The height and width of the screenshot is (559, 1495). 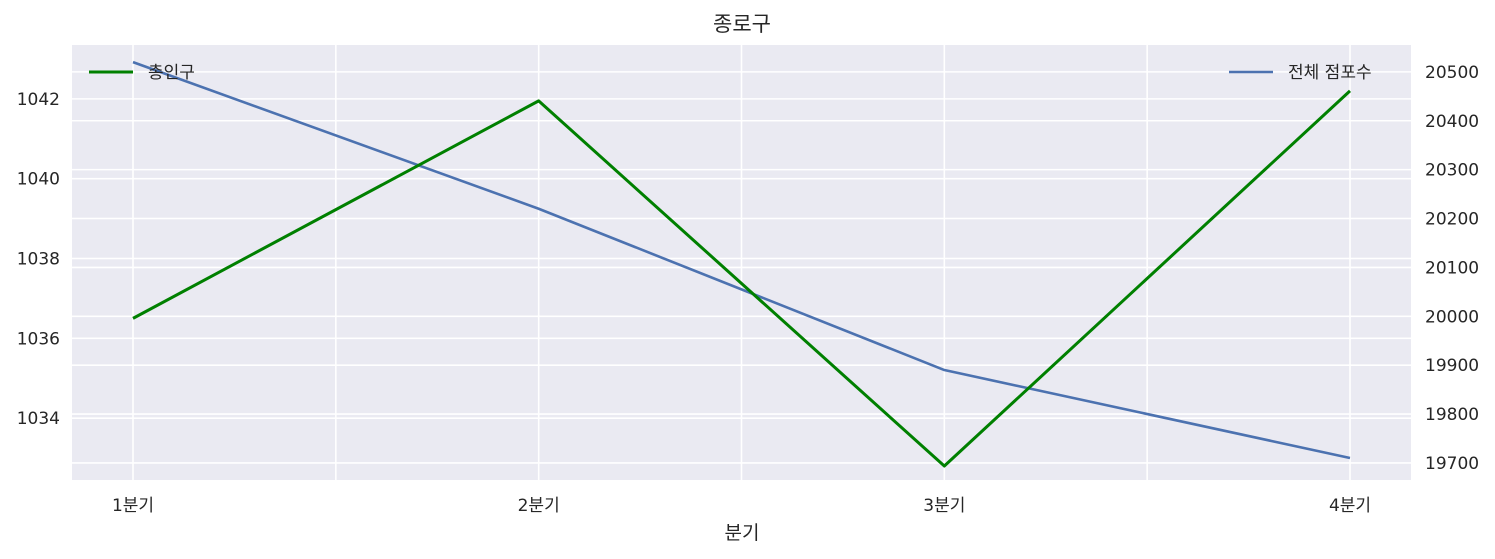 I want to click on legend-left: 총인구, so click(x=142, y=73).